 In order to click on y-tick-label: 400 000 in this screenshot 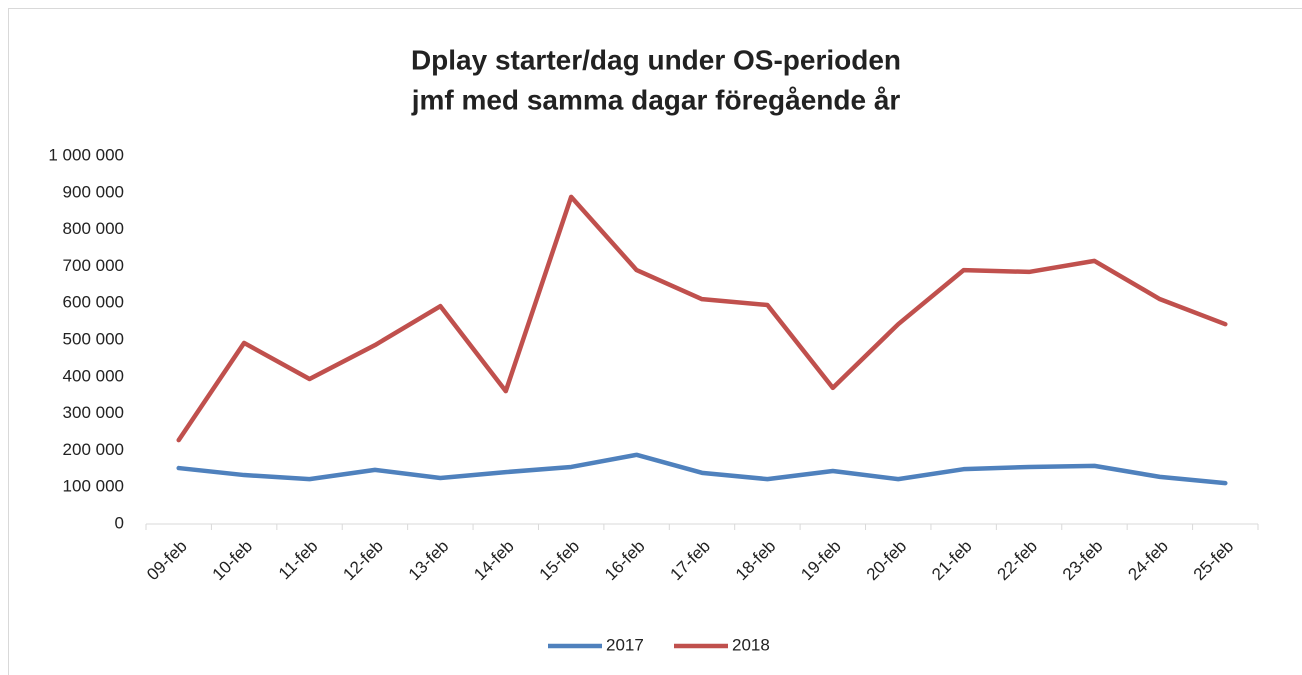, I will do `click(93, 375)`.